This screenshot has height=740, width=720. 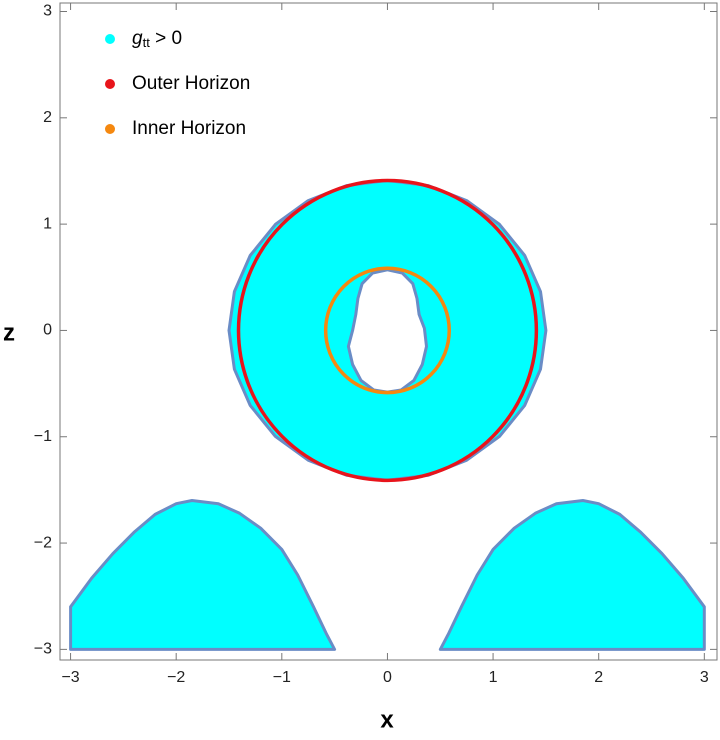 What do you see at coordinates (43, 542) in the screenshot?
I see `y-tick-label: −2` at bounding box center [43, 542].